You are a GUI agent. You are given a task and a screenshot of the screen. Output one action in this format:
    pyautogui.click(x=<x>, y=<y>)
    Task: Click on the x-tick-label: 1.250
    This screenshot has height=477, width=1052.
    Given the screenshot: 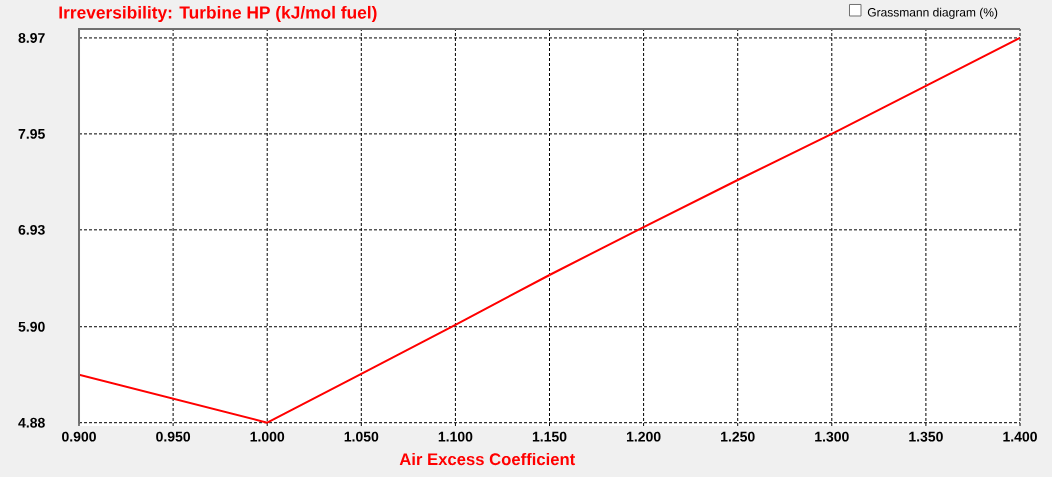 What is the action you would take?
    pyautogui.click(x=738, y=436)
    